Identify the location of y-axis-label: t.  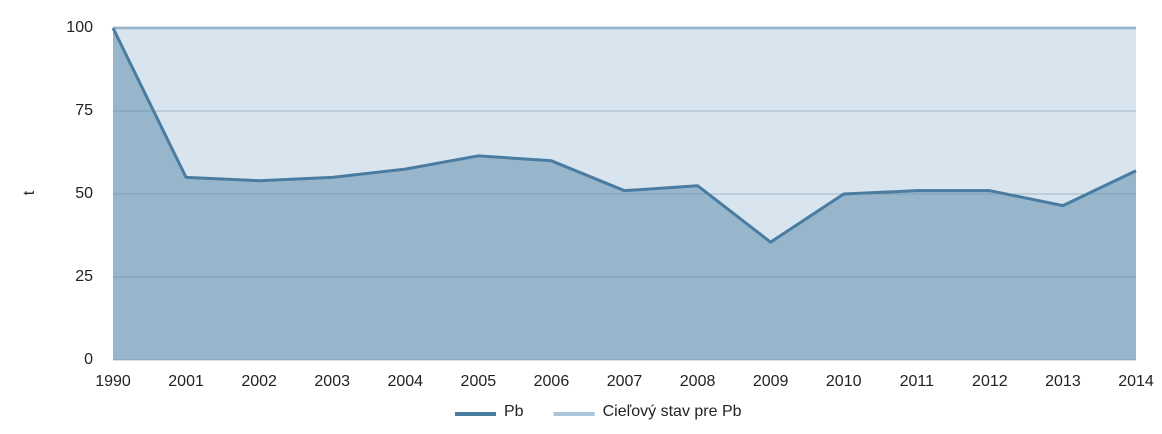
(29, 192).